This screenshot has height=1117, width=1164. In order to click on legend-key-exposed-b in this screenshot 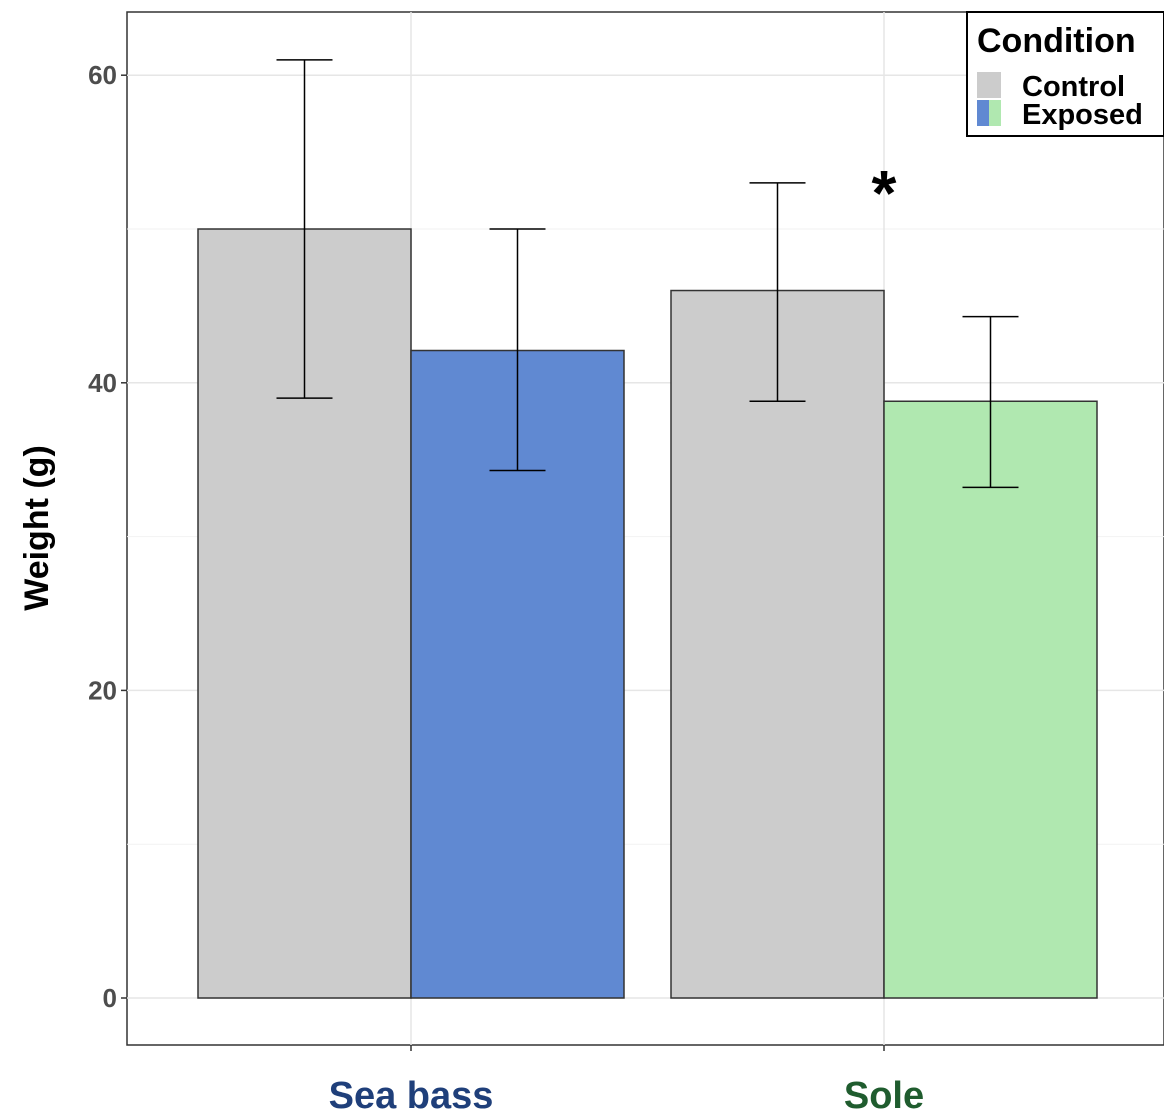, I will do `click(995, 113)`.